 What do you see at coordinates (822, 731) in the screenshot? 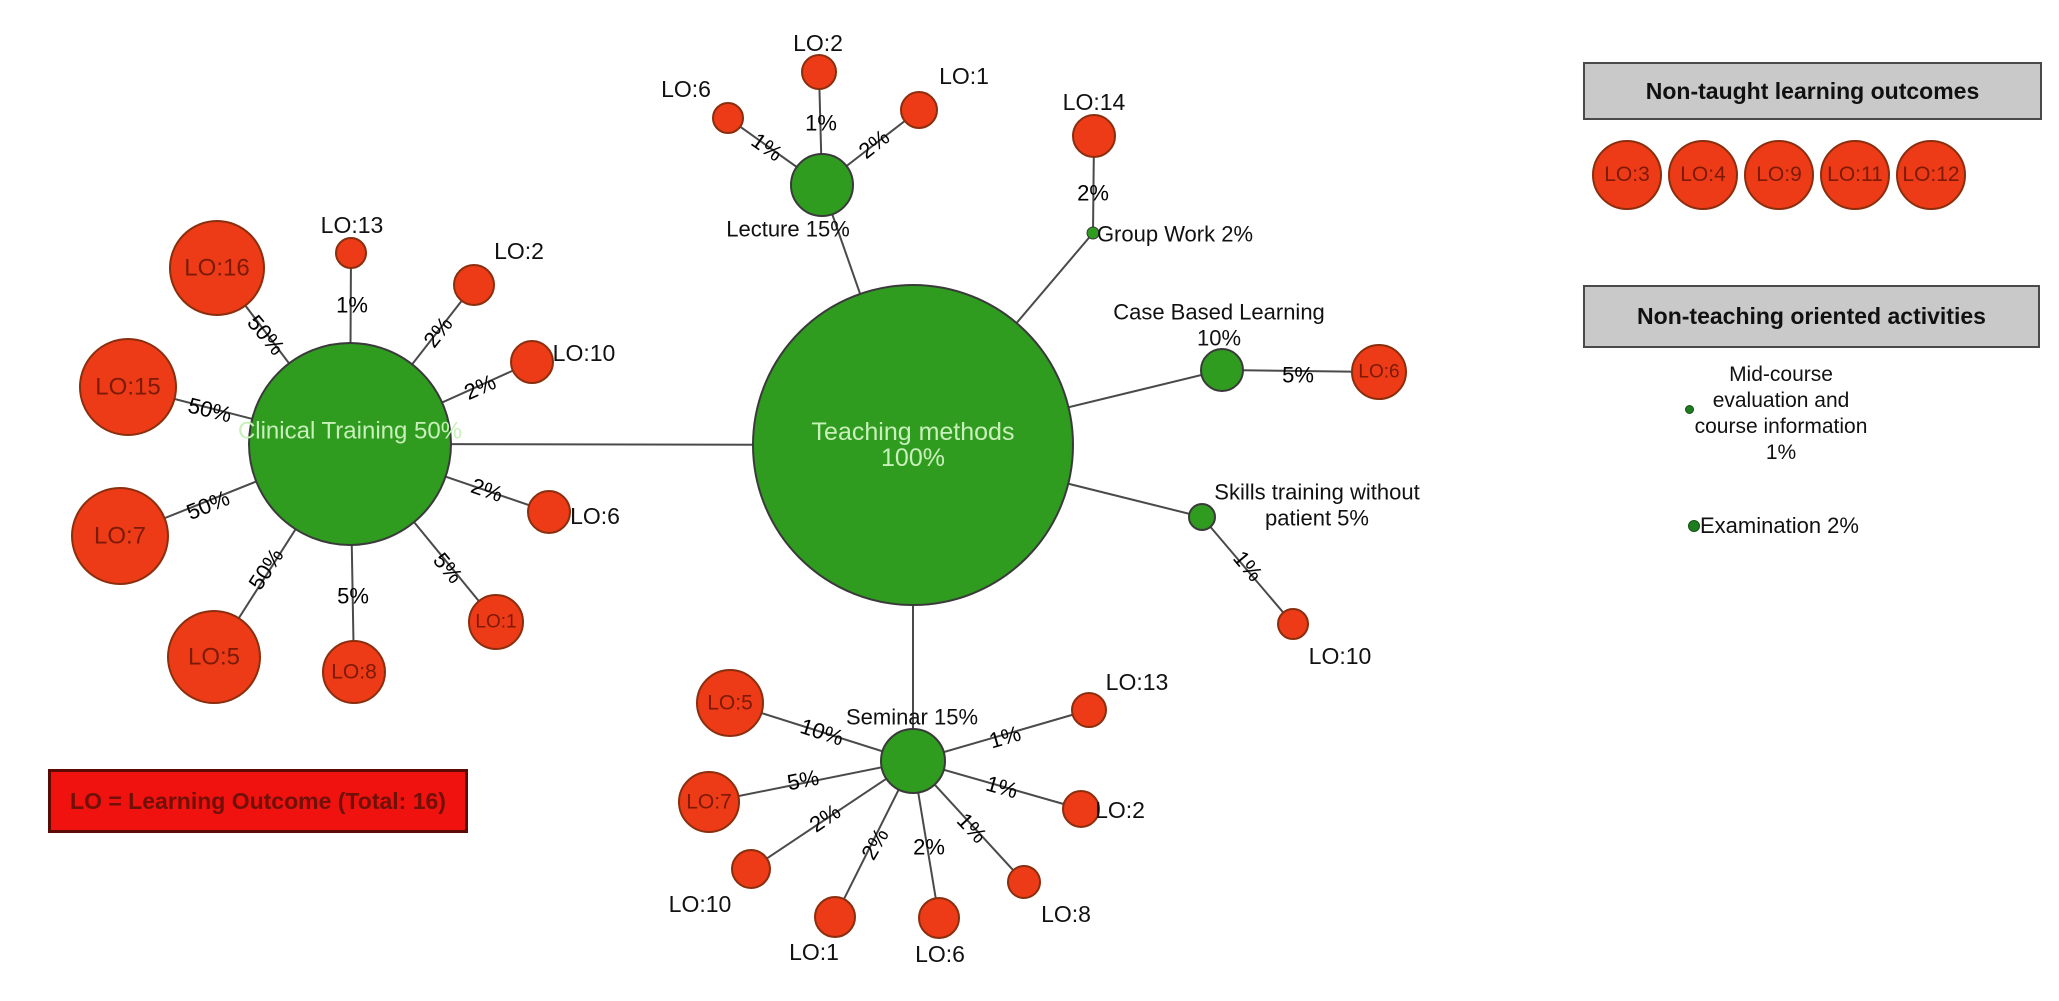
I see `edge-label-seminar-m5: 10%` at bounding box center [822, 731].